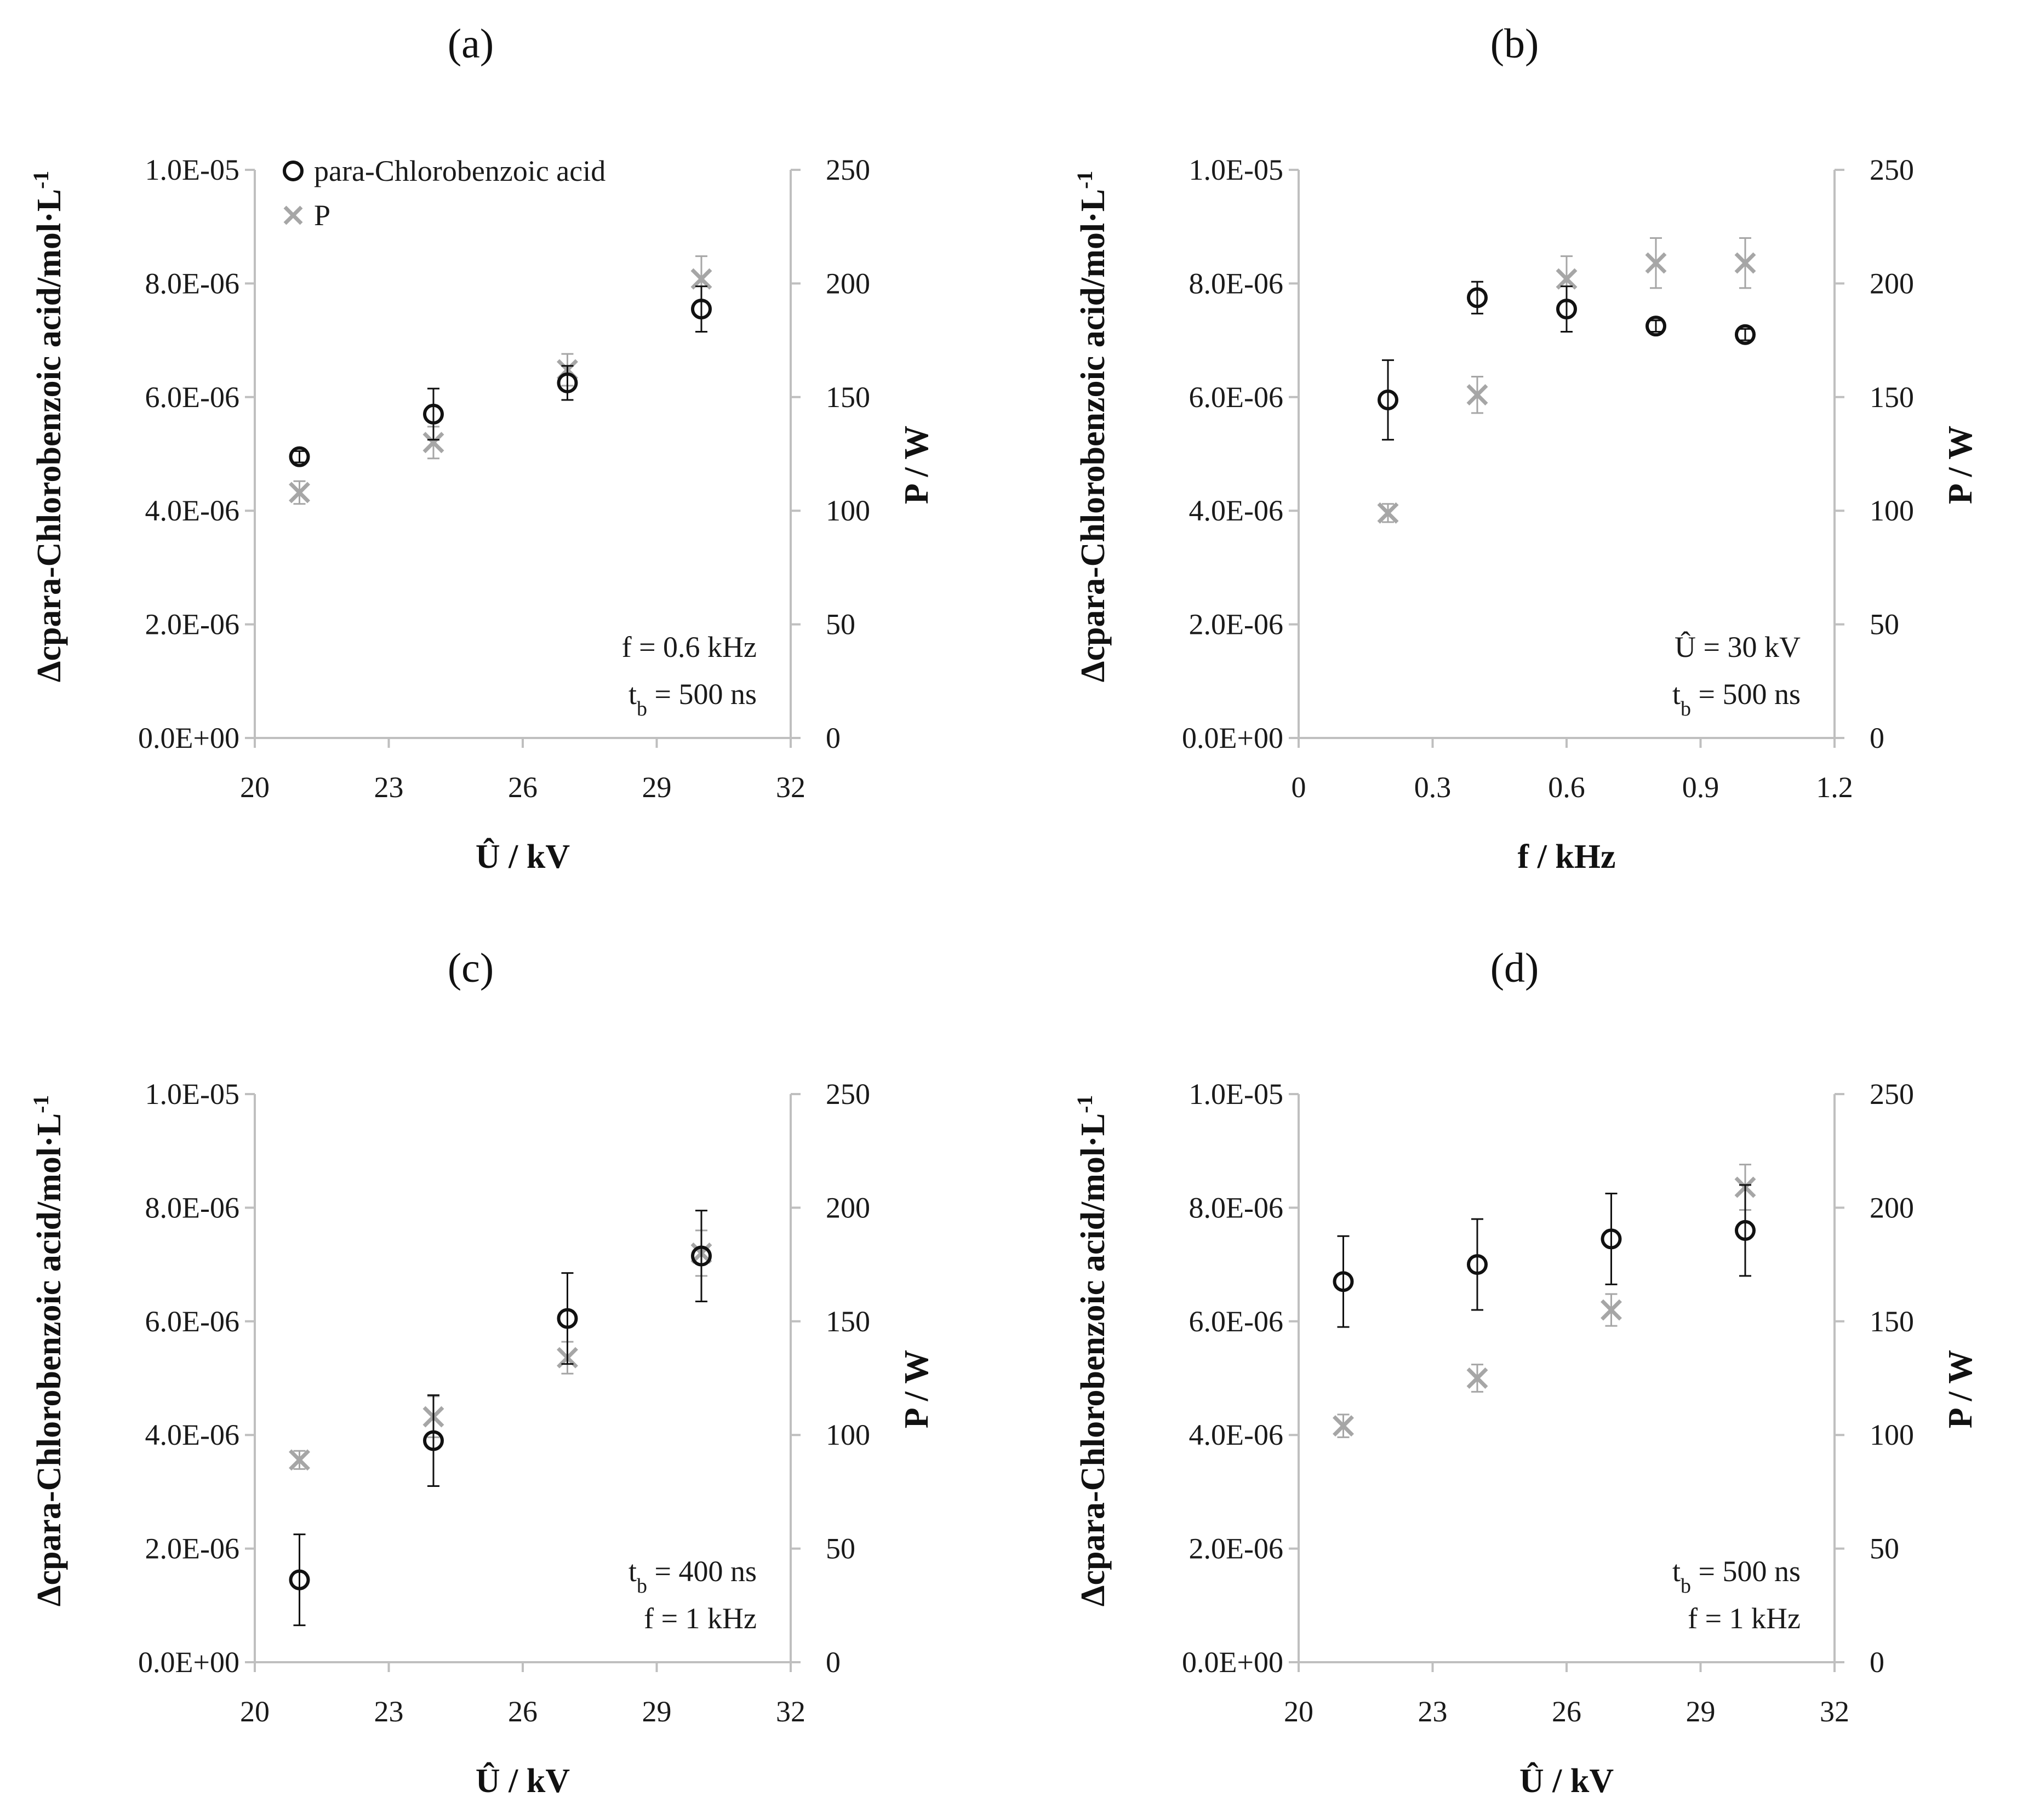 Image resolution: width=2017 pixels, height=1820 pixels. What do you see at coordinates (1738, 647) in the screenshot?
I see `annotation-main: Û = 30 kV` at bounding box center [1738, 647].